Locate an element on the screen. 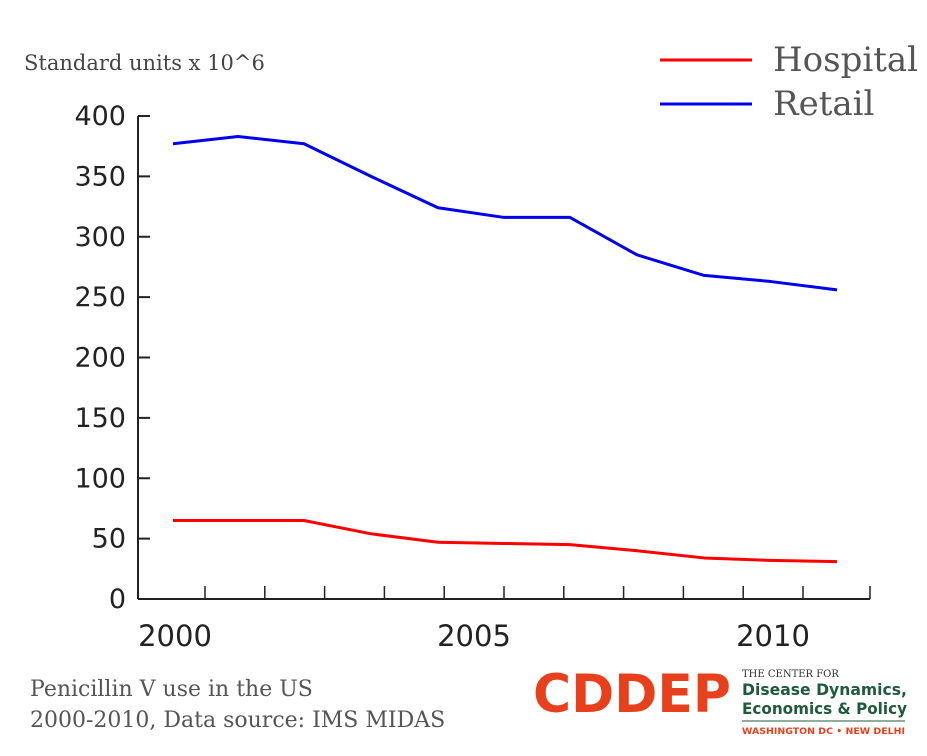 The image size is (927, 756). logo-line-2: Economics & Policy is located at coordinates (825, 708).